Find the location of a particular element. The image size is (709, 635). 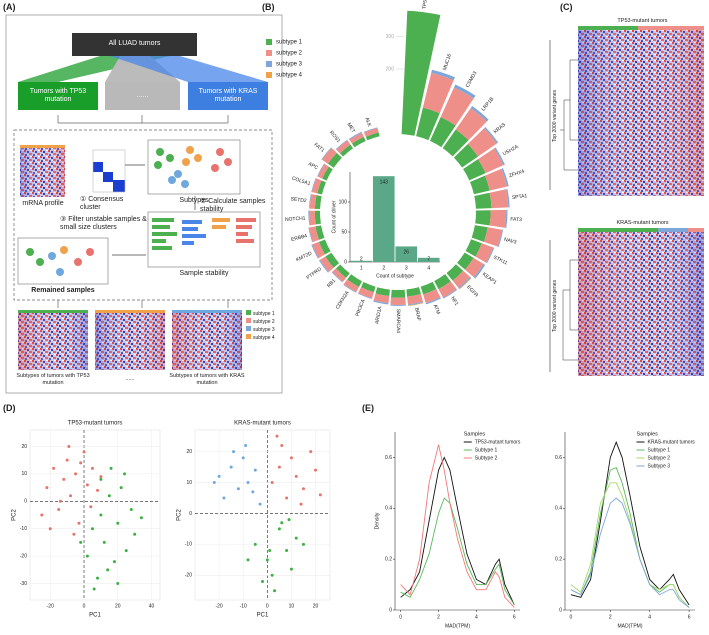

gene-label: STK11 is located at coordinates (500, 261).